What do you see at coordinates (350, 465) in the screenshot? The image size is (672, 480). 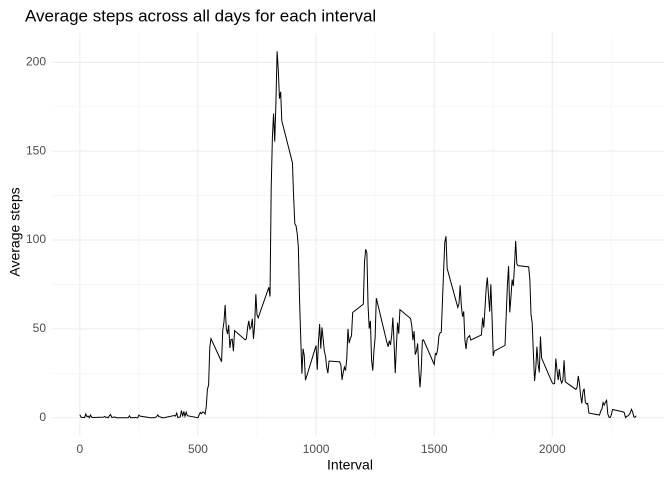 I see `x-axis-title: Interval` at bounding box center [350, 465].